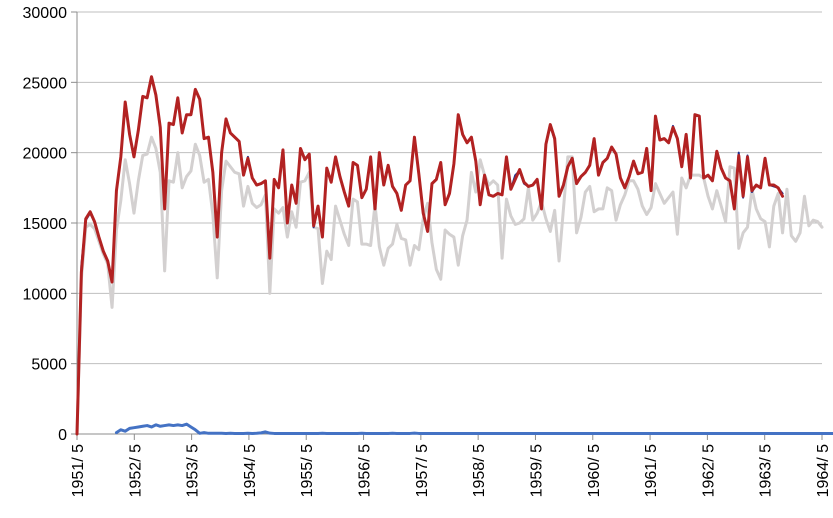 Image resolution: width=833 pixels, height=518 pixels. Describe the element at coordinates (62, 435) in the screenshot. I see `y-tick-label: 0` at that location.